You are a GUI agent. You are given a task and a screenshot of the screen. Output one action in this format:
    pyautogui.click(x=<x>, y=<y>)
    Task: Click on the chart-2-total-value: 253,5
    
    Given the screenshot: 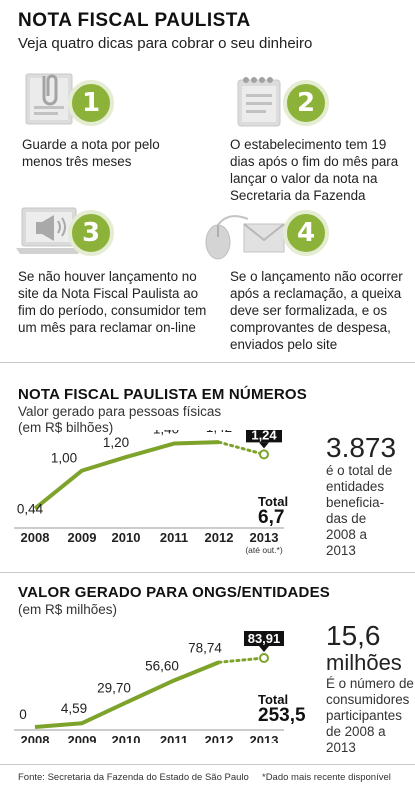 What is the action you would take?
    pyautogui.click(x=282, y=715)
    